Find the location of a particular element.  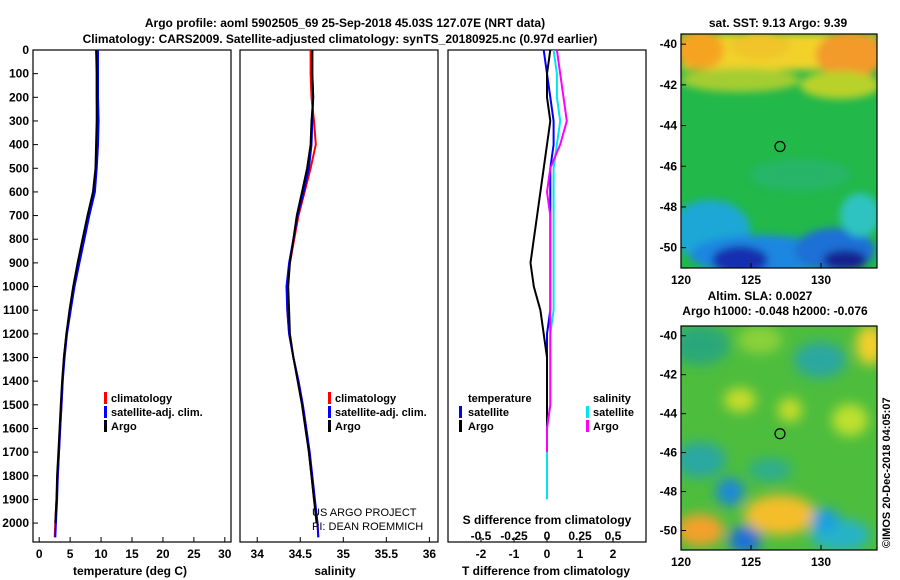

y-tick-label: 1400 is located at coordinates (15, 381).